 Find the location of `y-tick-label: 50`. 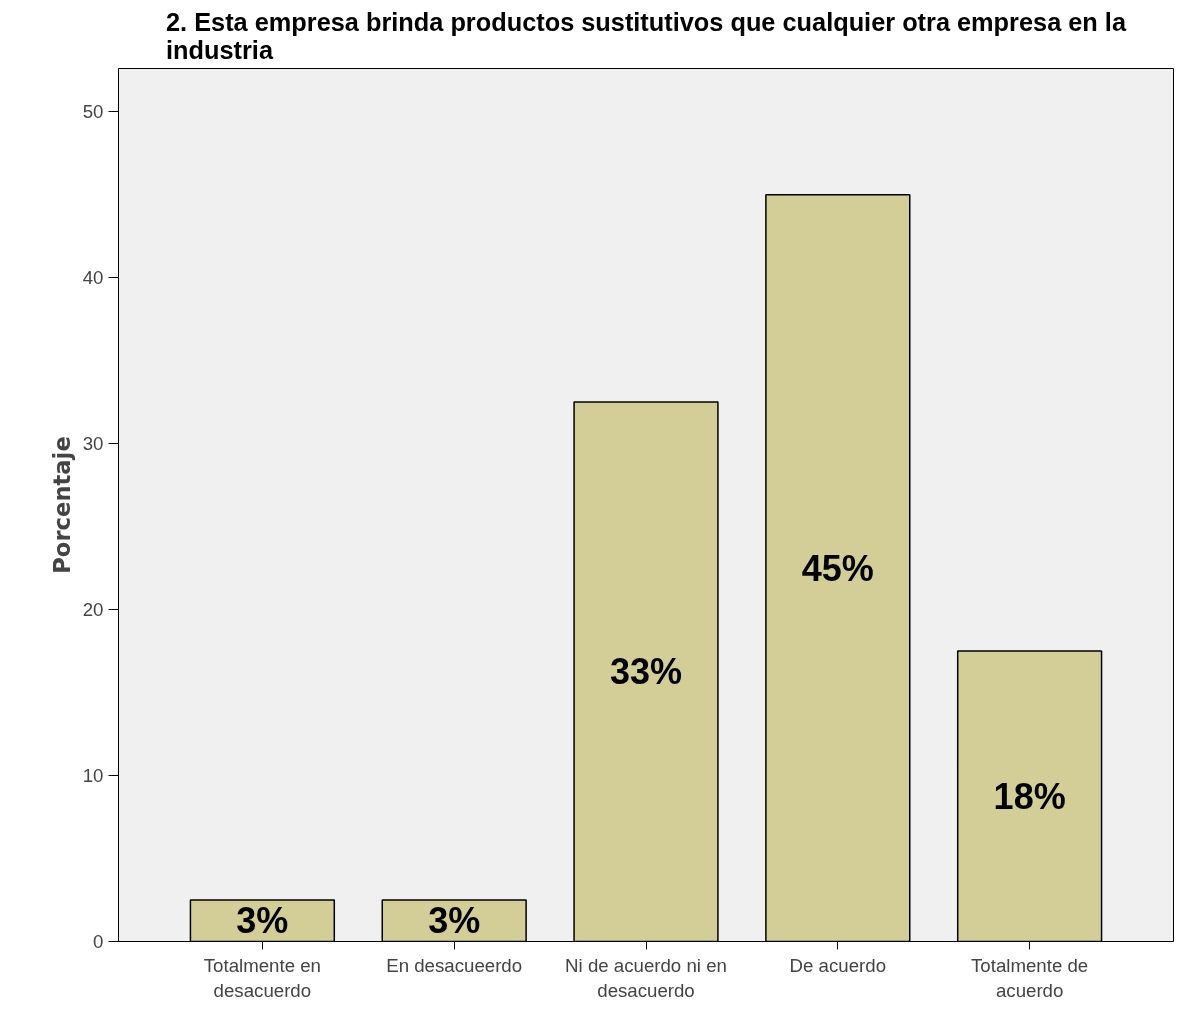

y-tick-label: 50 is located at coordinates (93, 112).